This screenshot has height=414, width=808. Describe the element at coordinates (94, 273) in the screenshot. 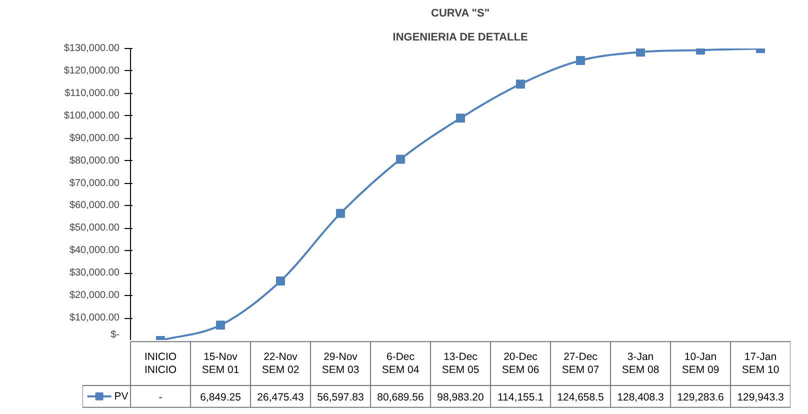

I see `y-tick-label: $30,000.00` at that location.